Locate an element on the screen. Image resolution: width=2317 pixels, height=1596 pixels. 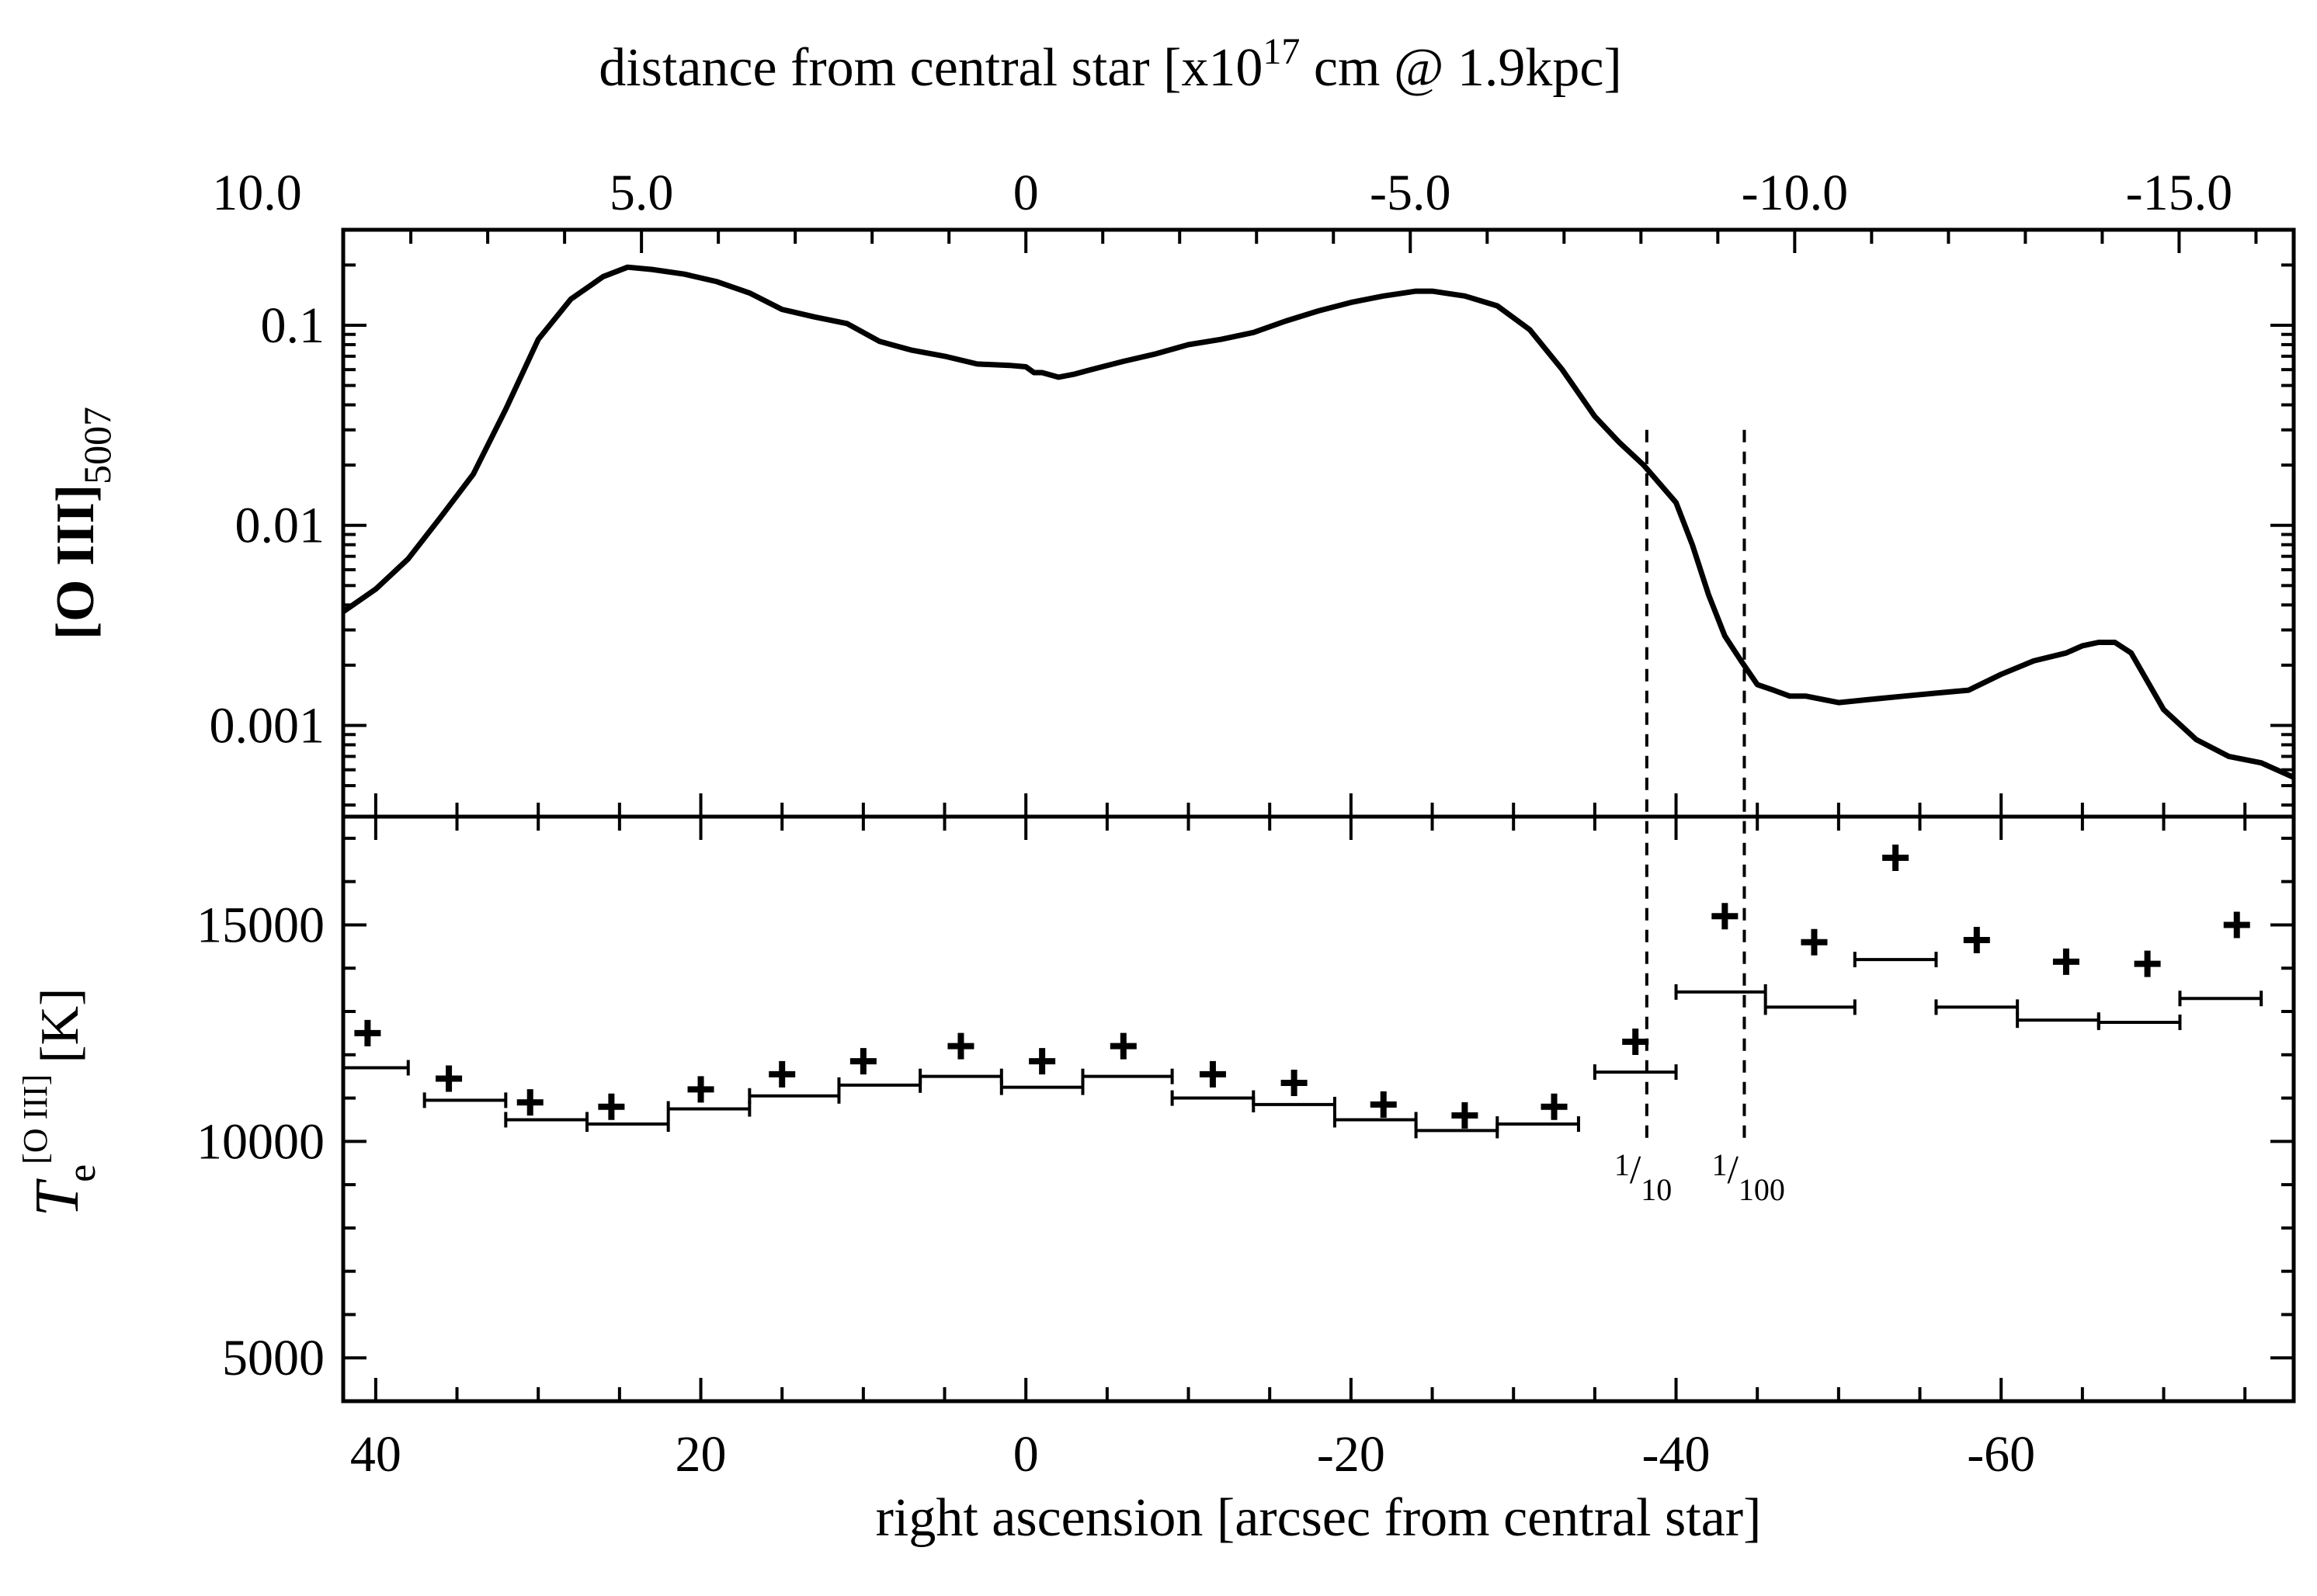
bottom-panel-points is located at coordinates (1302, 986).